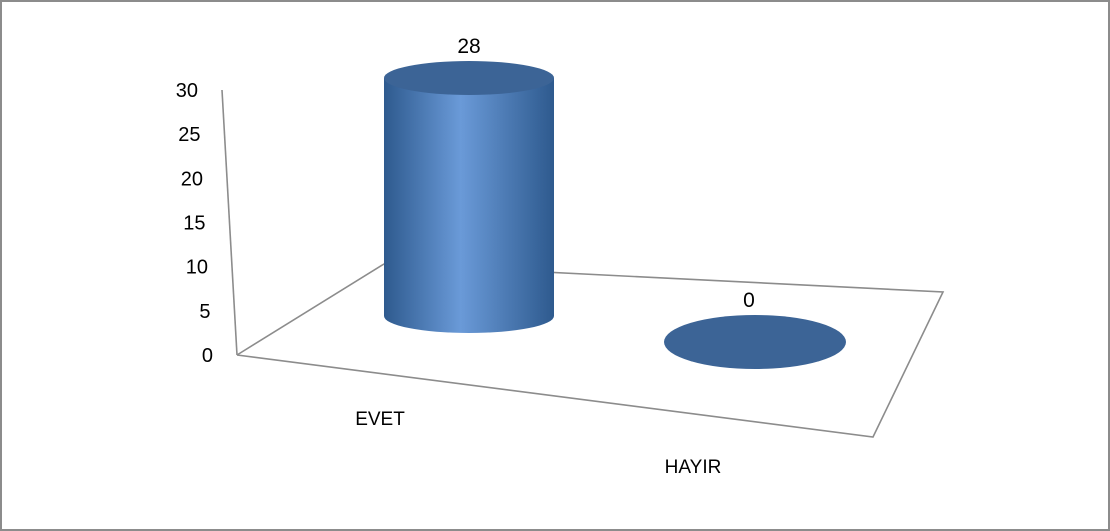 This screenshot has height=531, width=1110. What do you see at coordinates (380, 419) in the screenshot?
I see `category-label: EVET` at bounding box center [380, 419].